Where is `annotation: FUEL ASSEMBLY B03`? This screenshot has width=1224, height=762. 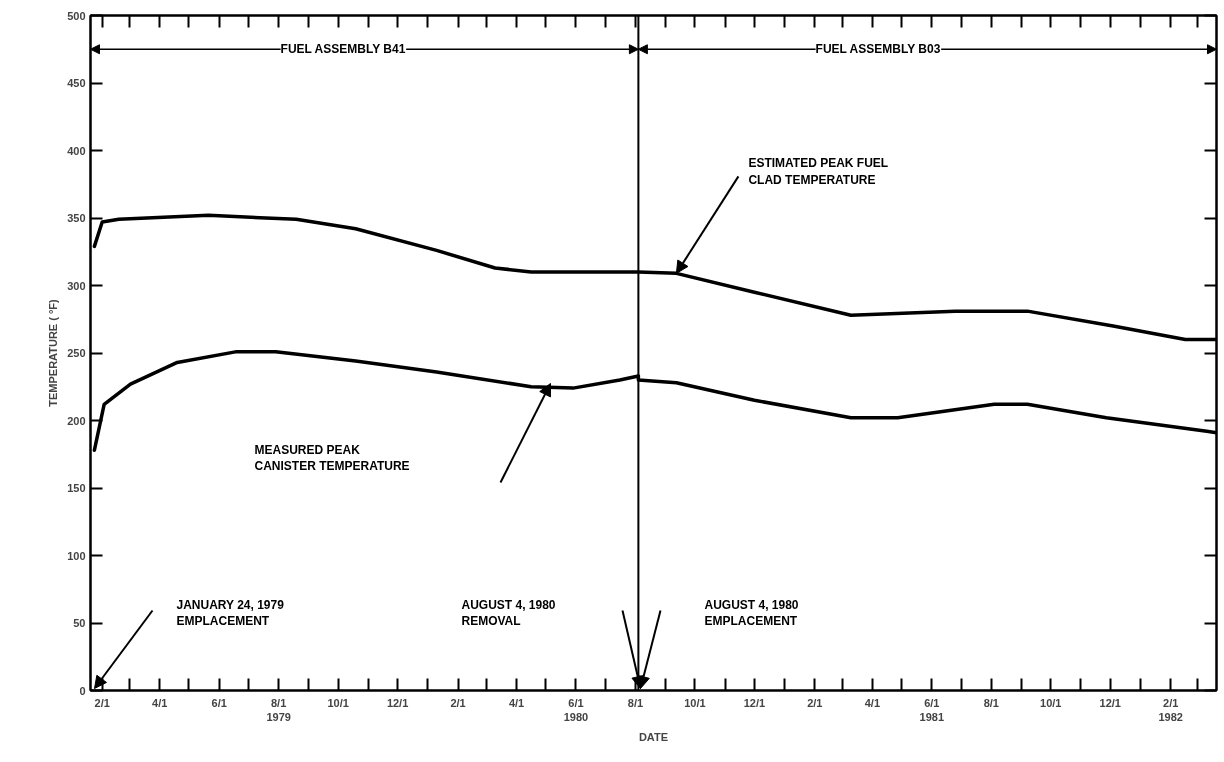
annotation: FUEL ASSEMBLY B03 is located at coordinates (878, 49).